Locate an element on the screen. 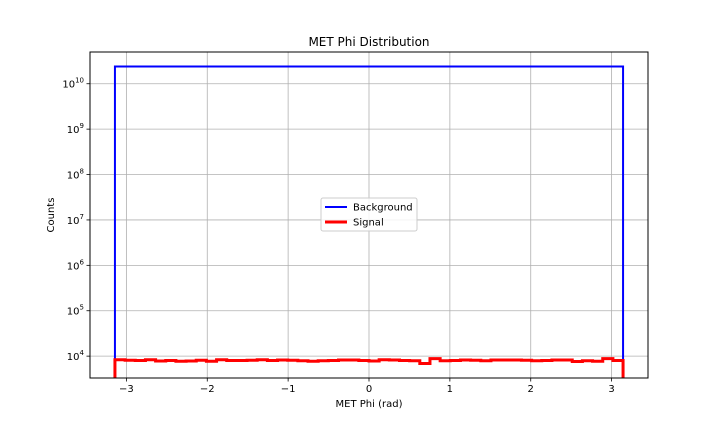 The image size is (720, 432). x-tick-label: −3 is located at coordinates (126, 389).